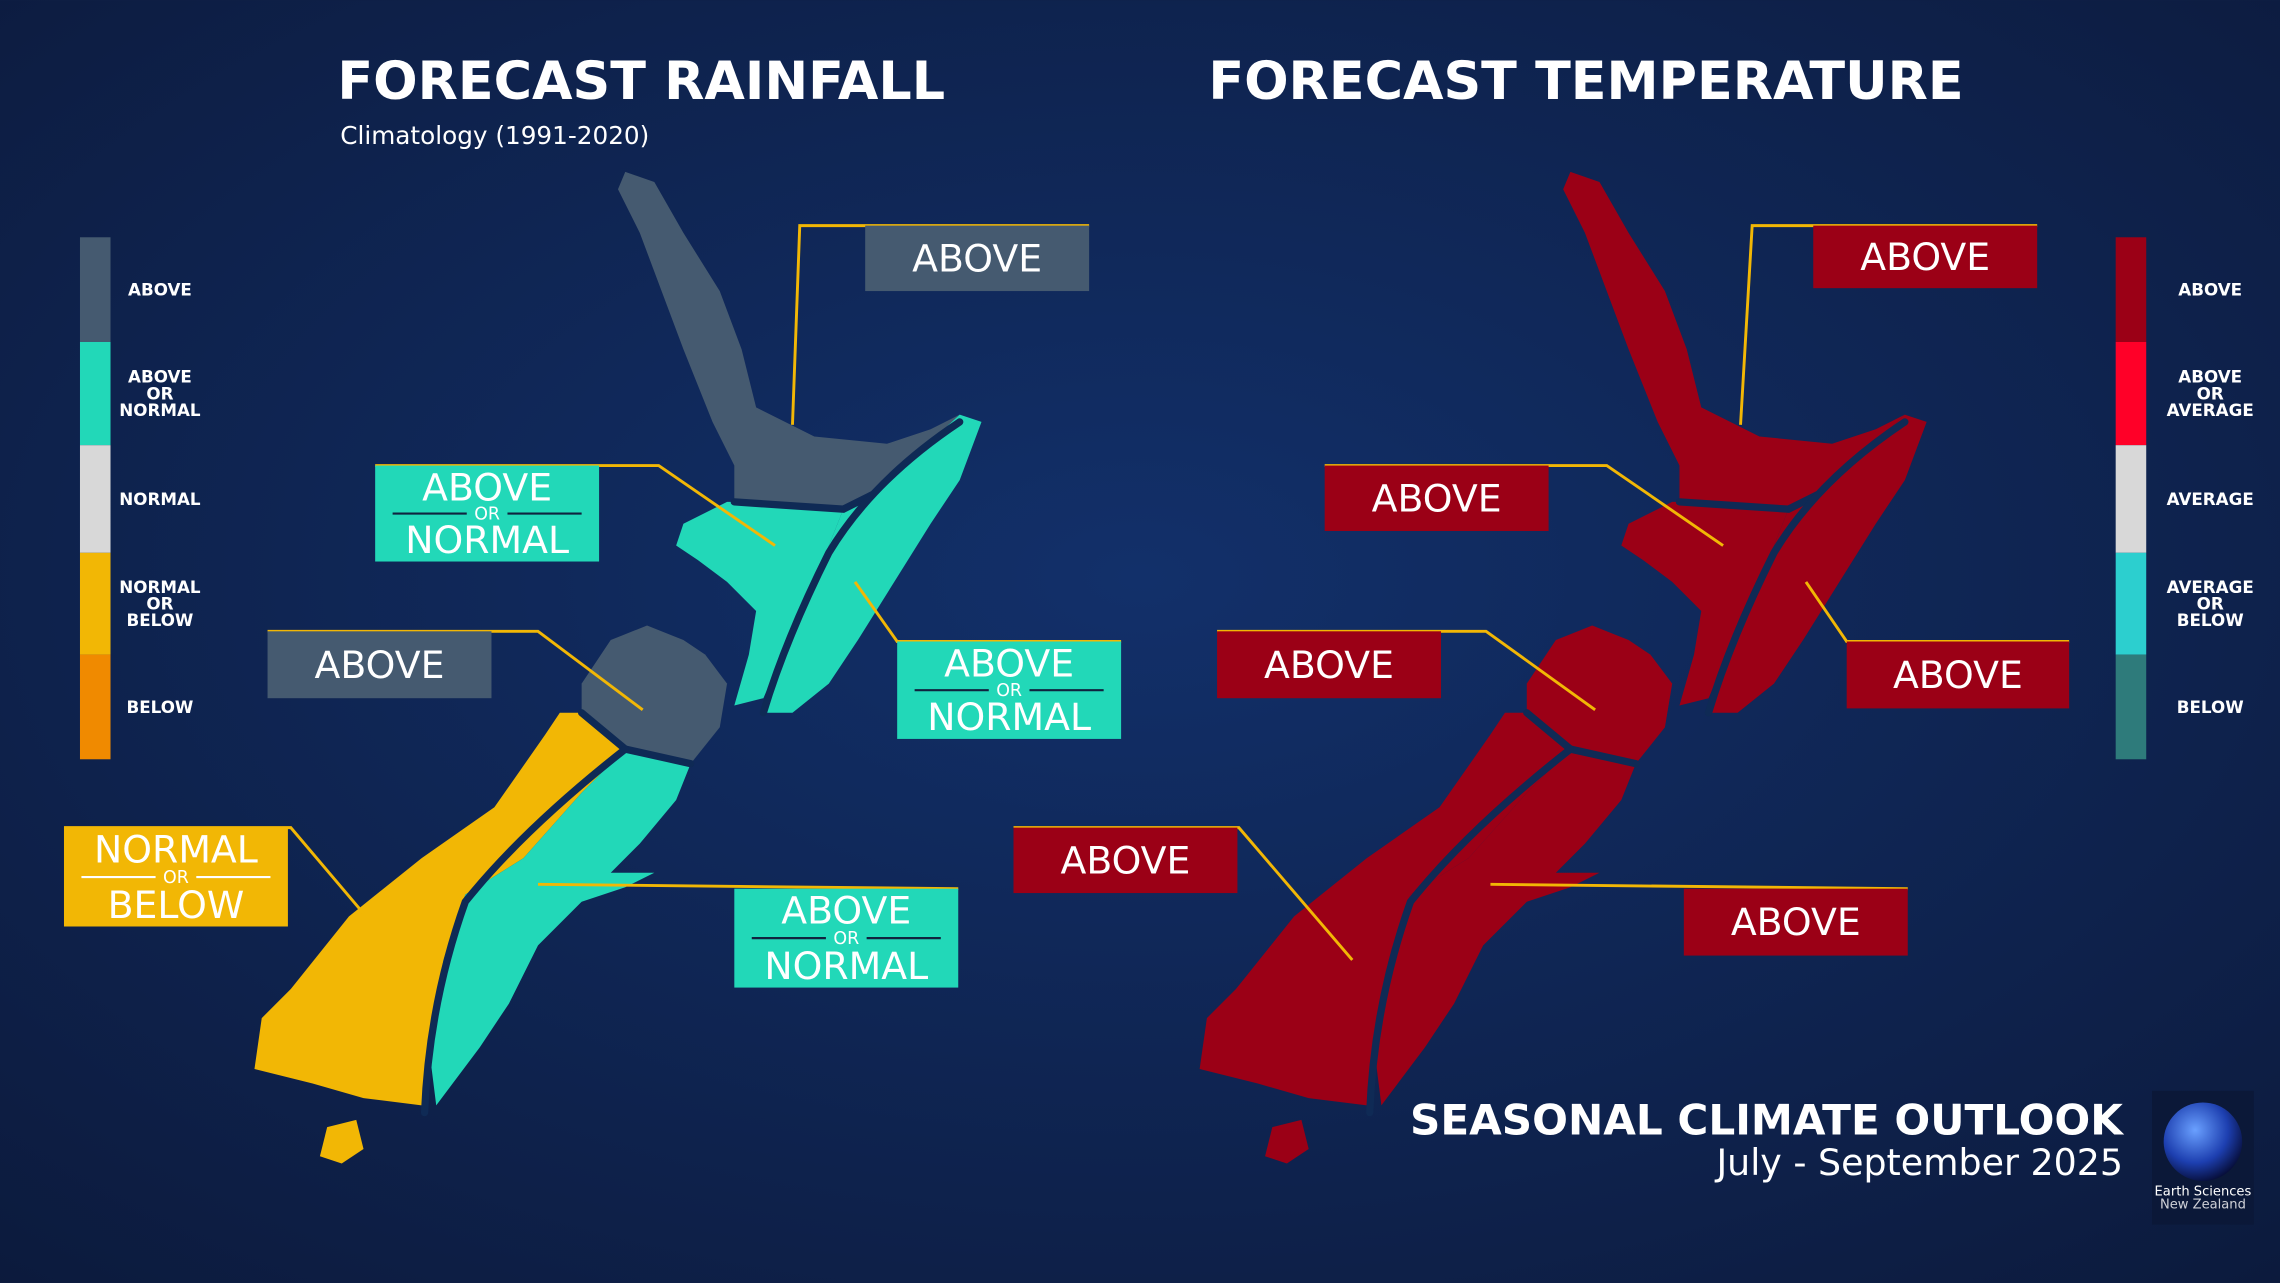  What do you see at coordinates (2203, 1205) in the screenshot?
I see `logo-text: New Zealand` at bounding box center [2203, 1205].